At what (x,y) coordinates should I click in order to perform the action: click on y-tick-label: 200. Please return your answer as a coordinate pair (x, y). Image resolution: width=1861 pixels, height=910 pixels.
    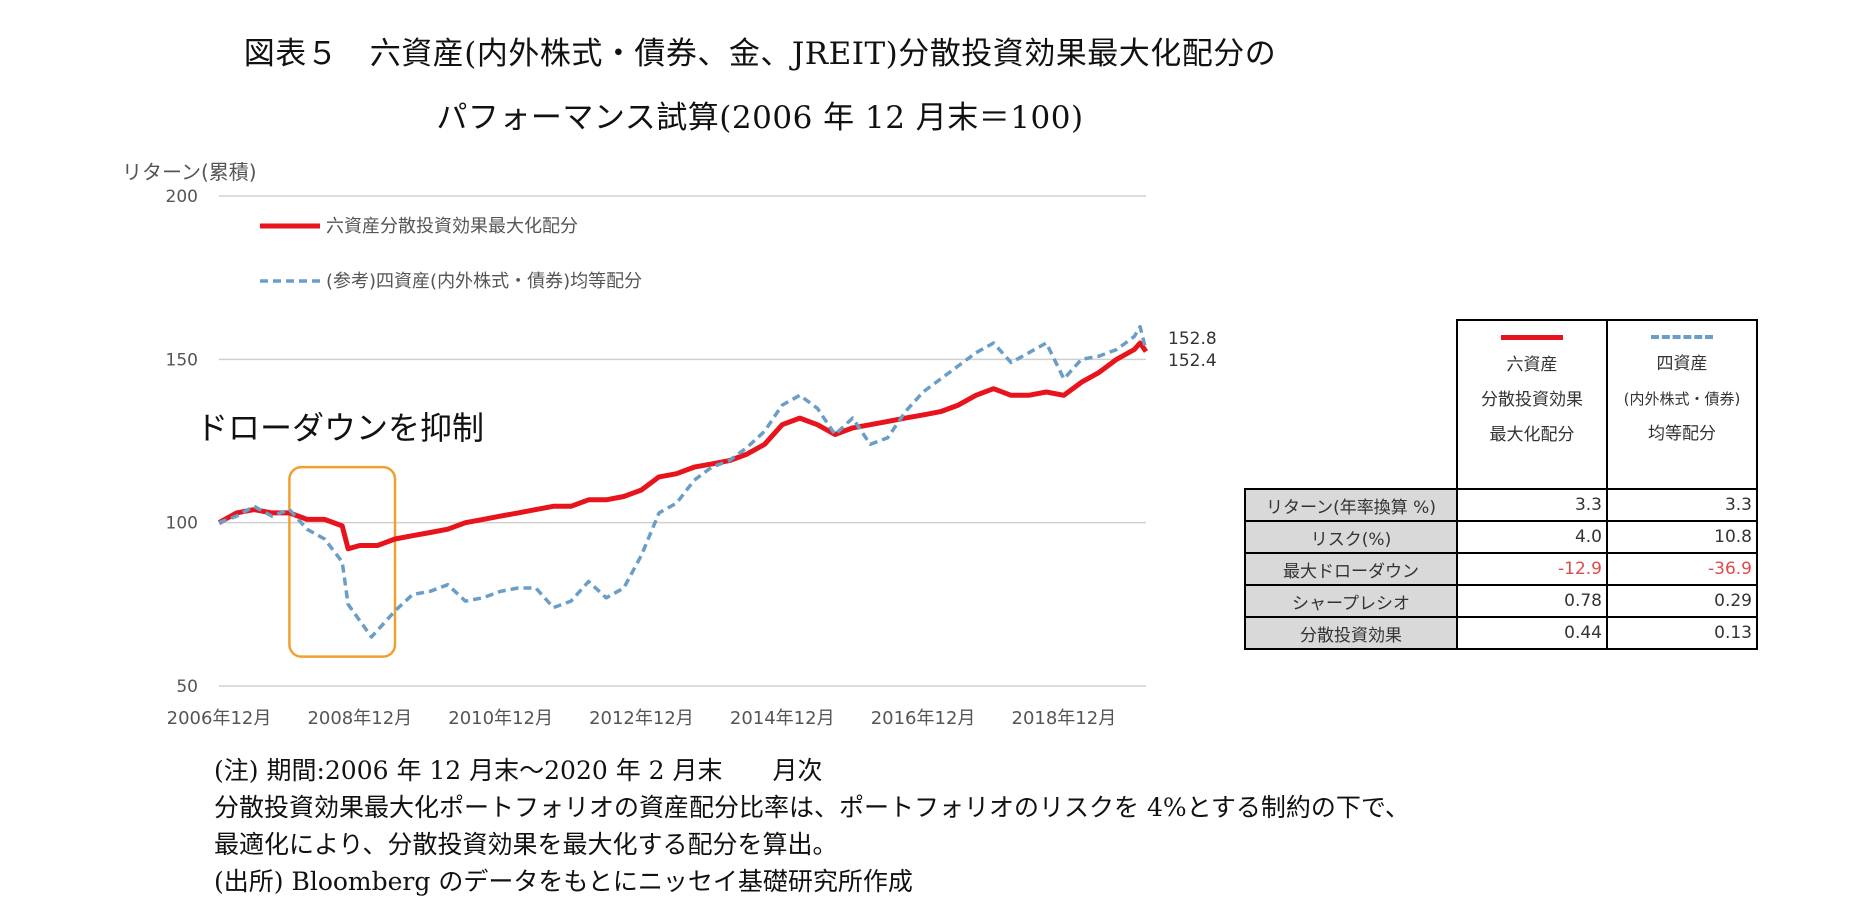
    Looking at the image, I should click on (182, 197).